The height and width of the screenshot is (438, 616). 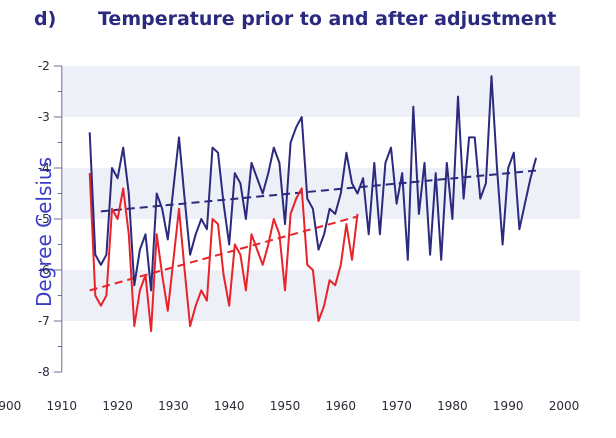 What do you see at coordinates (564, 406) in the screenshot?
I see `x-tick-label: 2000` at bounding box center [564, 406].